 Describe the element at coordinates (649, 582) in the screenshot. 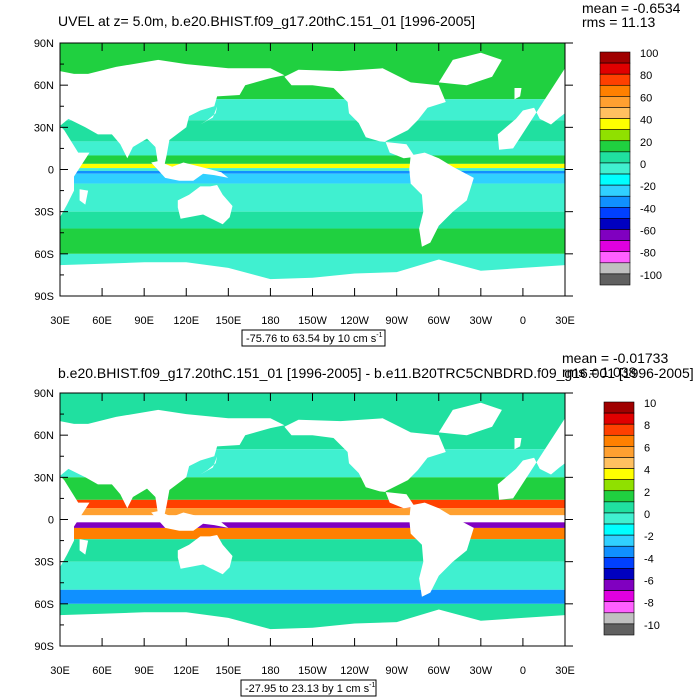

I see `colorbar-label: -6` at that location.